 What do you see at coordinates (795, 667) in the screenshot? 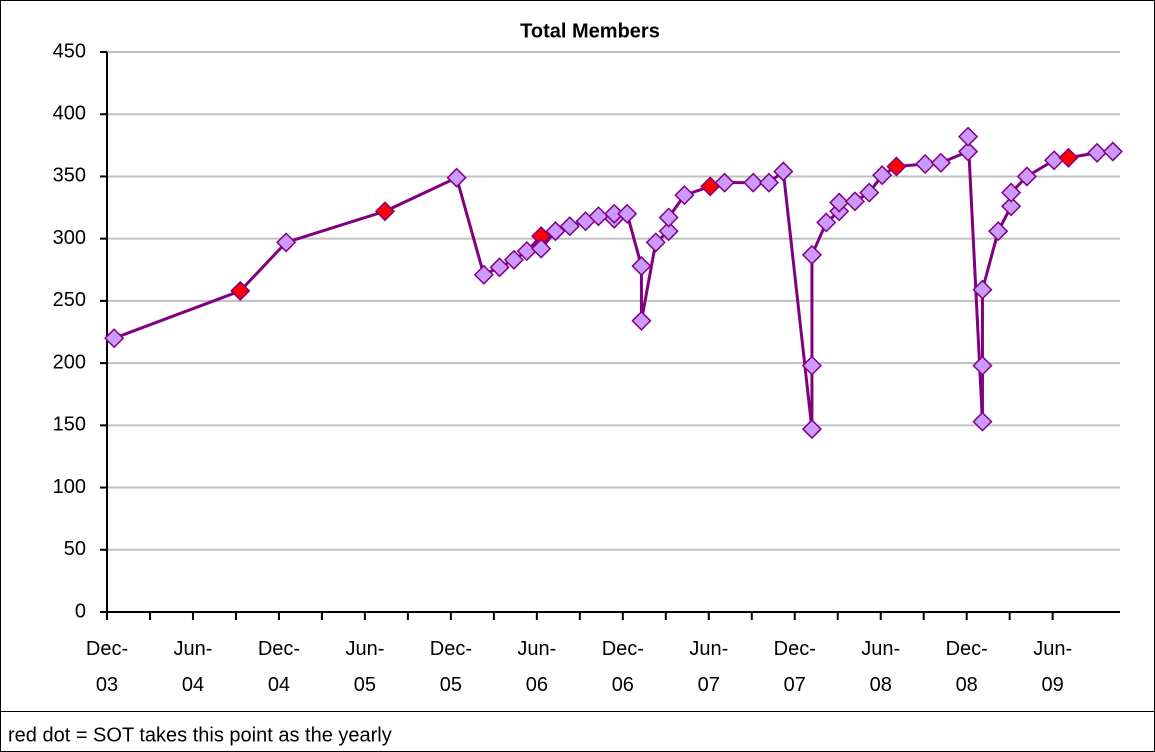
I see `x-tick-label: Dec-07` at bounding box center [795, 667].